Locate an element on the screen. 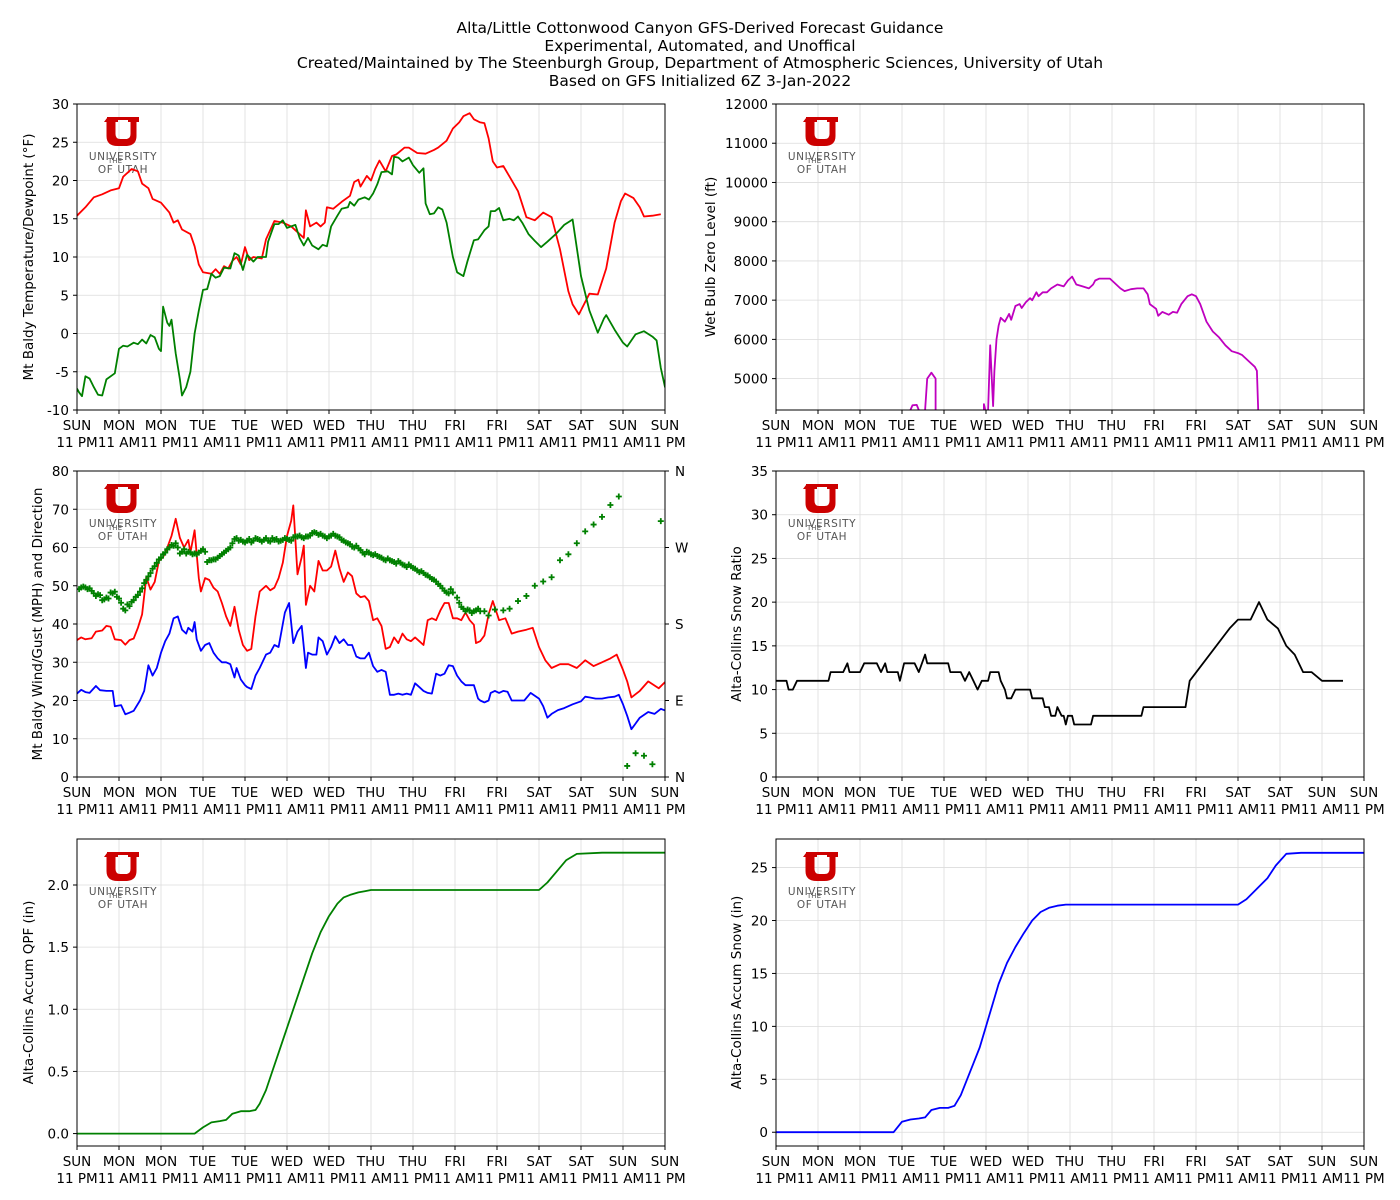  block-u-icon is located at coordinates (820, 132).